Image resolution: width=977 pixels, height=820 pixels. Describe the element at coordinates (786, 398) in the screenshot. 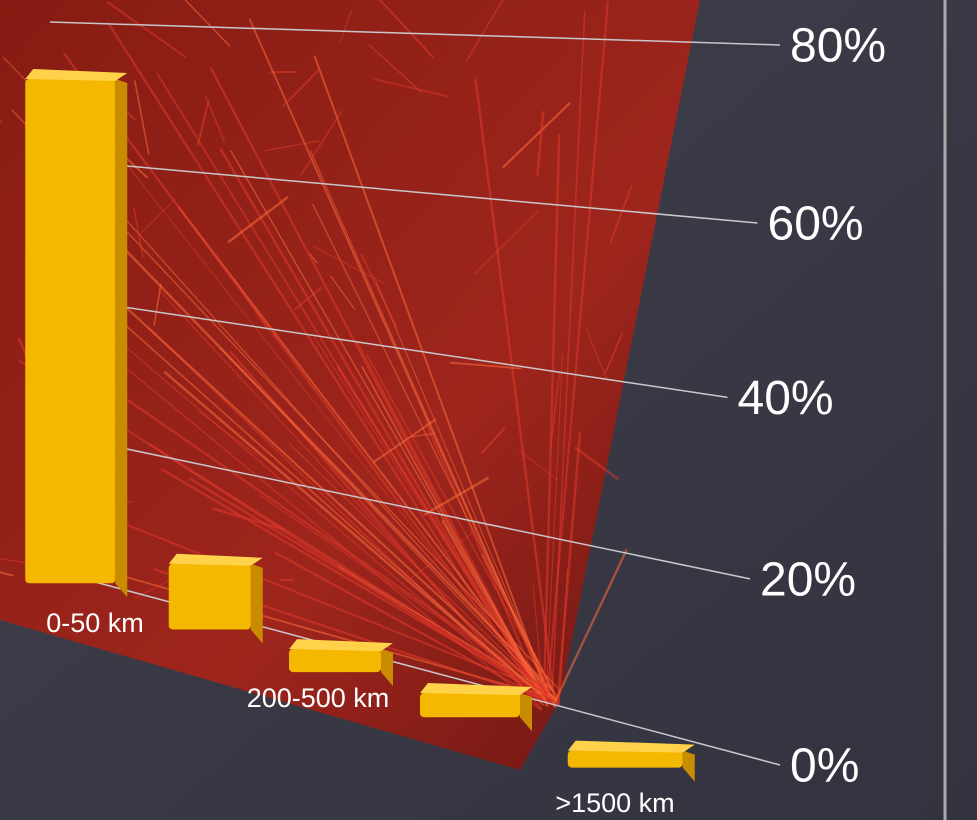

I see `y-tick-label: 40%` at that location.